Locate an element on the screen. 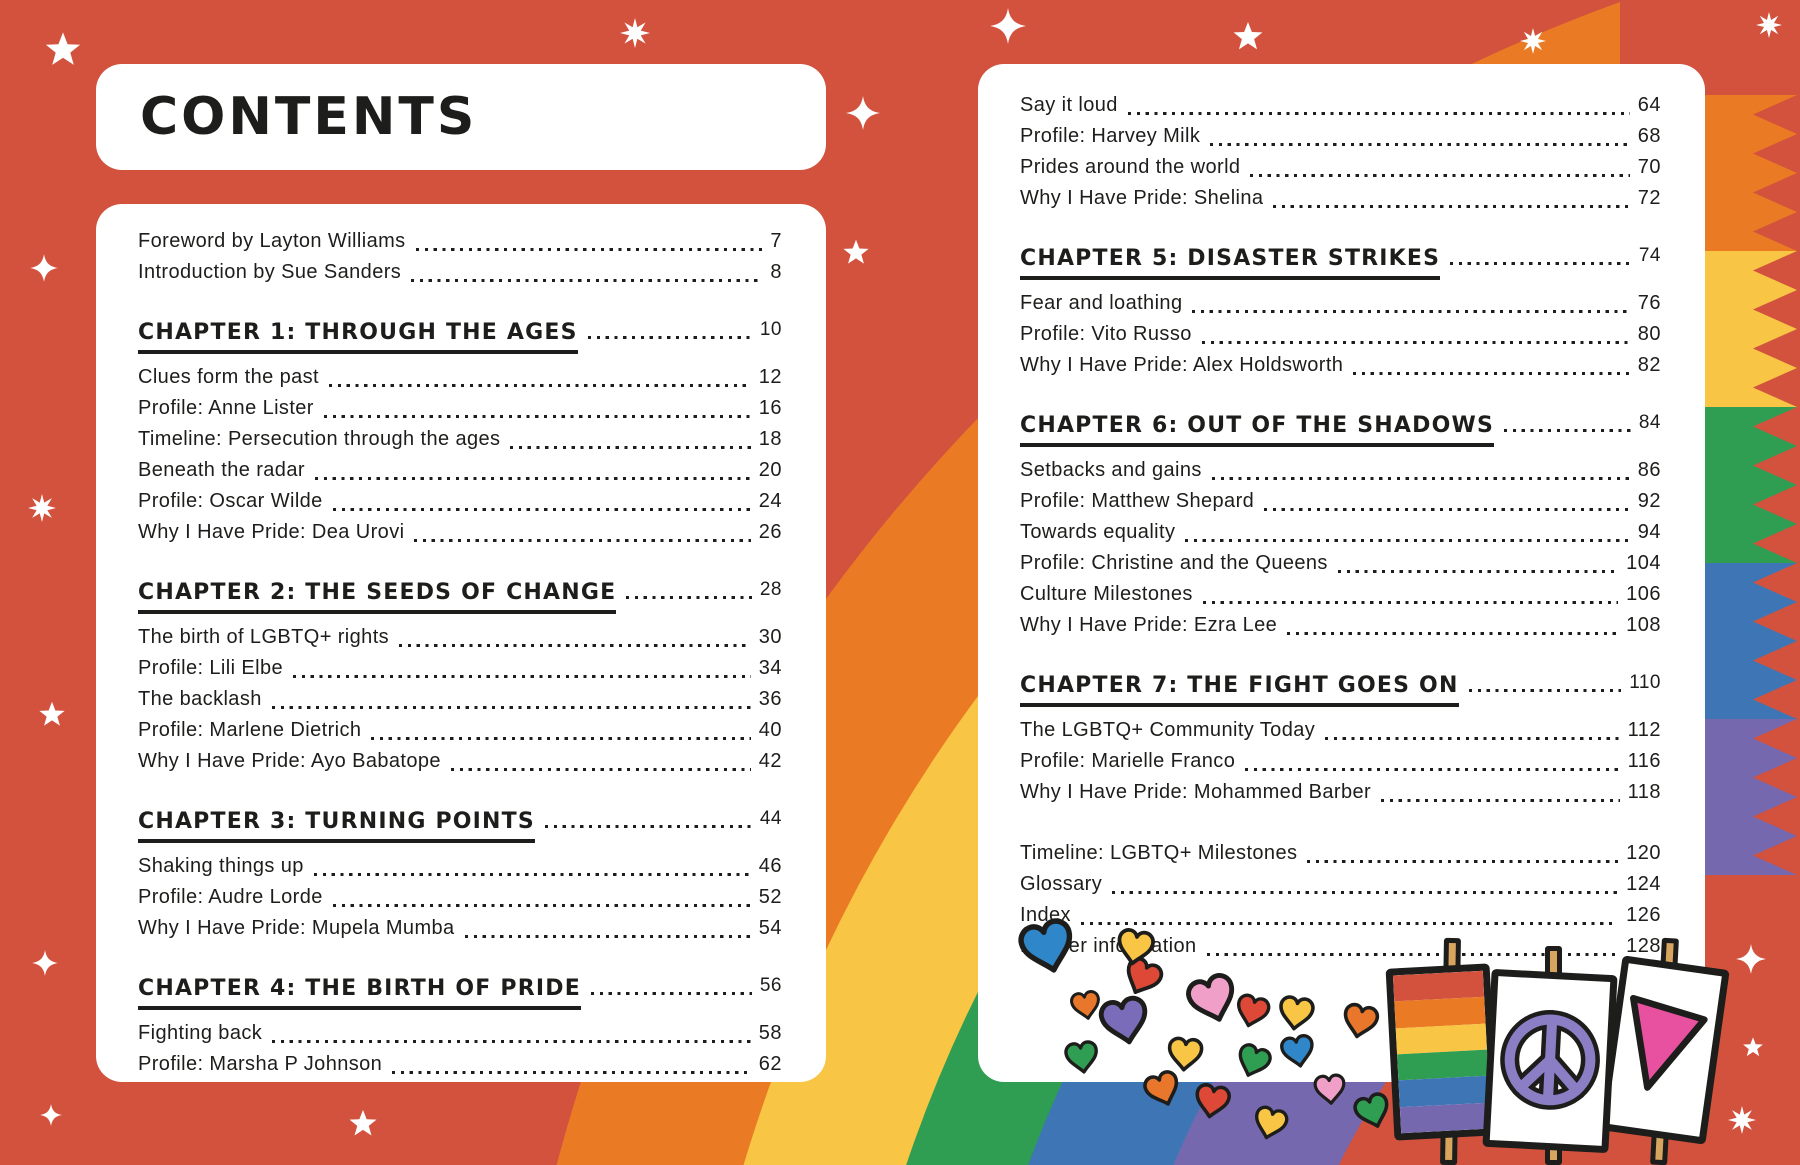 The image size is (1800, 1165). page-number: 80 is located at coordinates (1649, 334).